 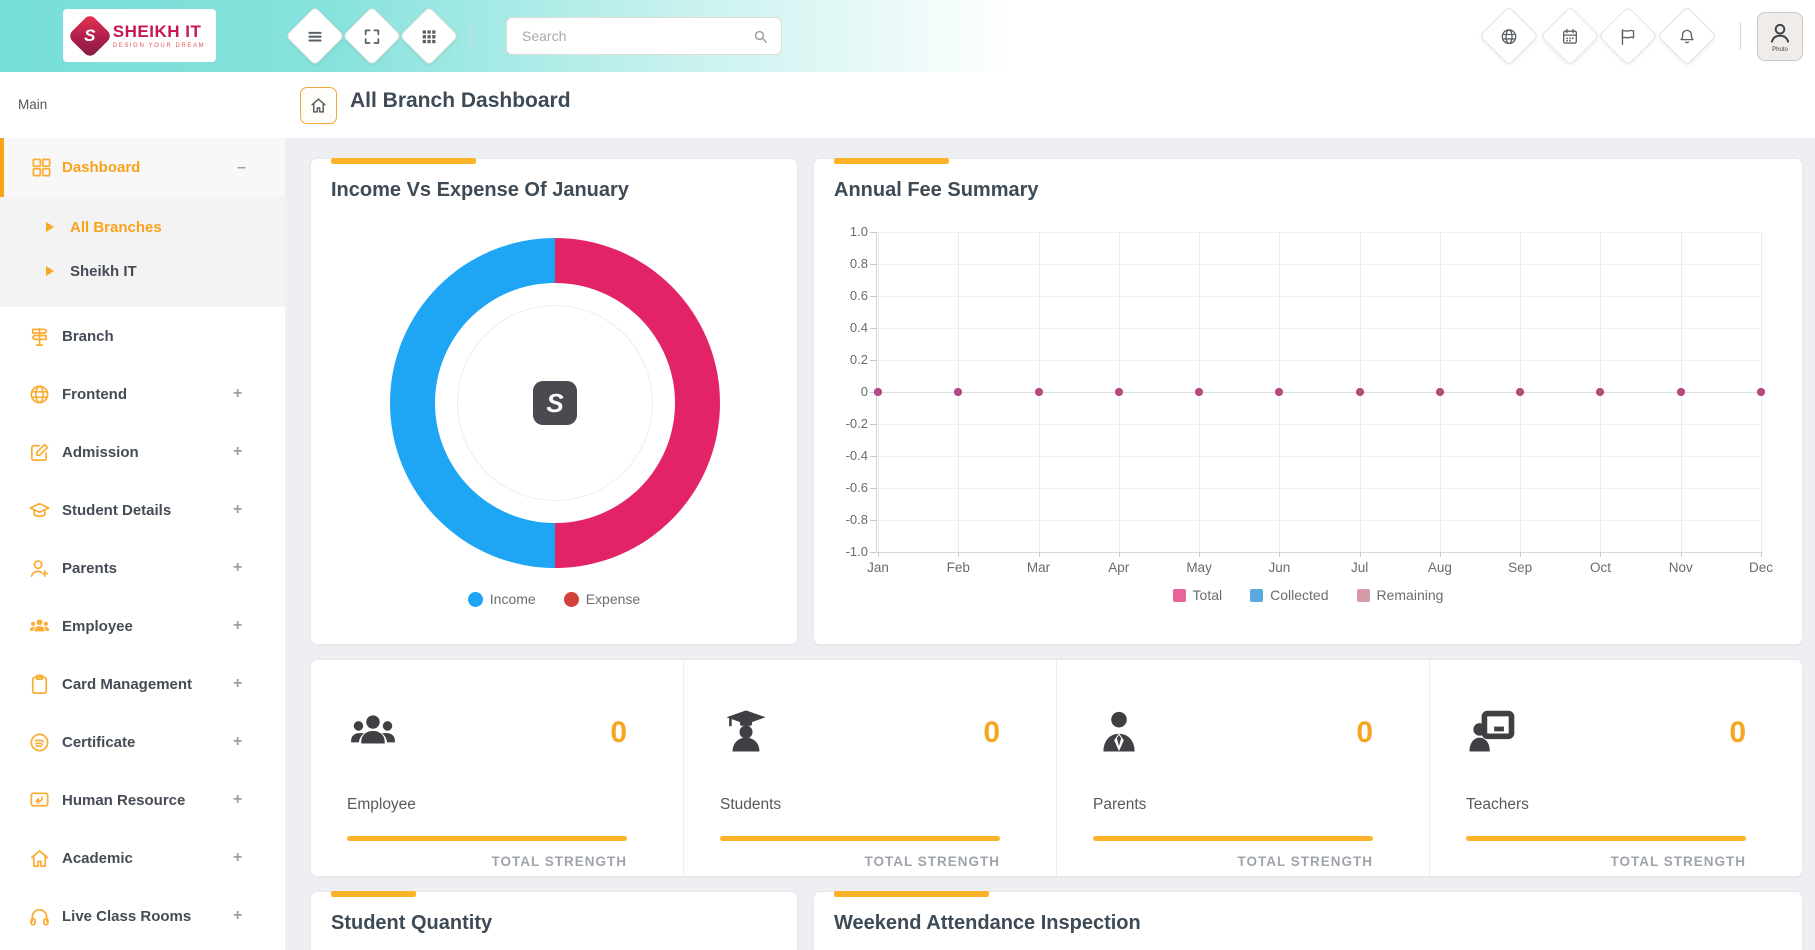 I want to click on sidebar-item-admission: Admission +, so click(x=142, y=452).